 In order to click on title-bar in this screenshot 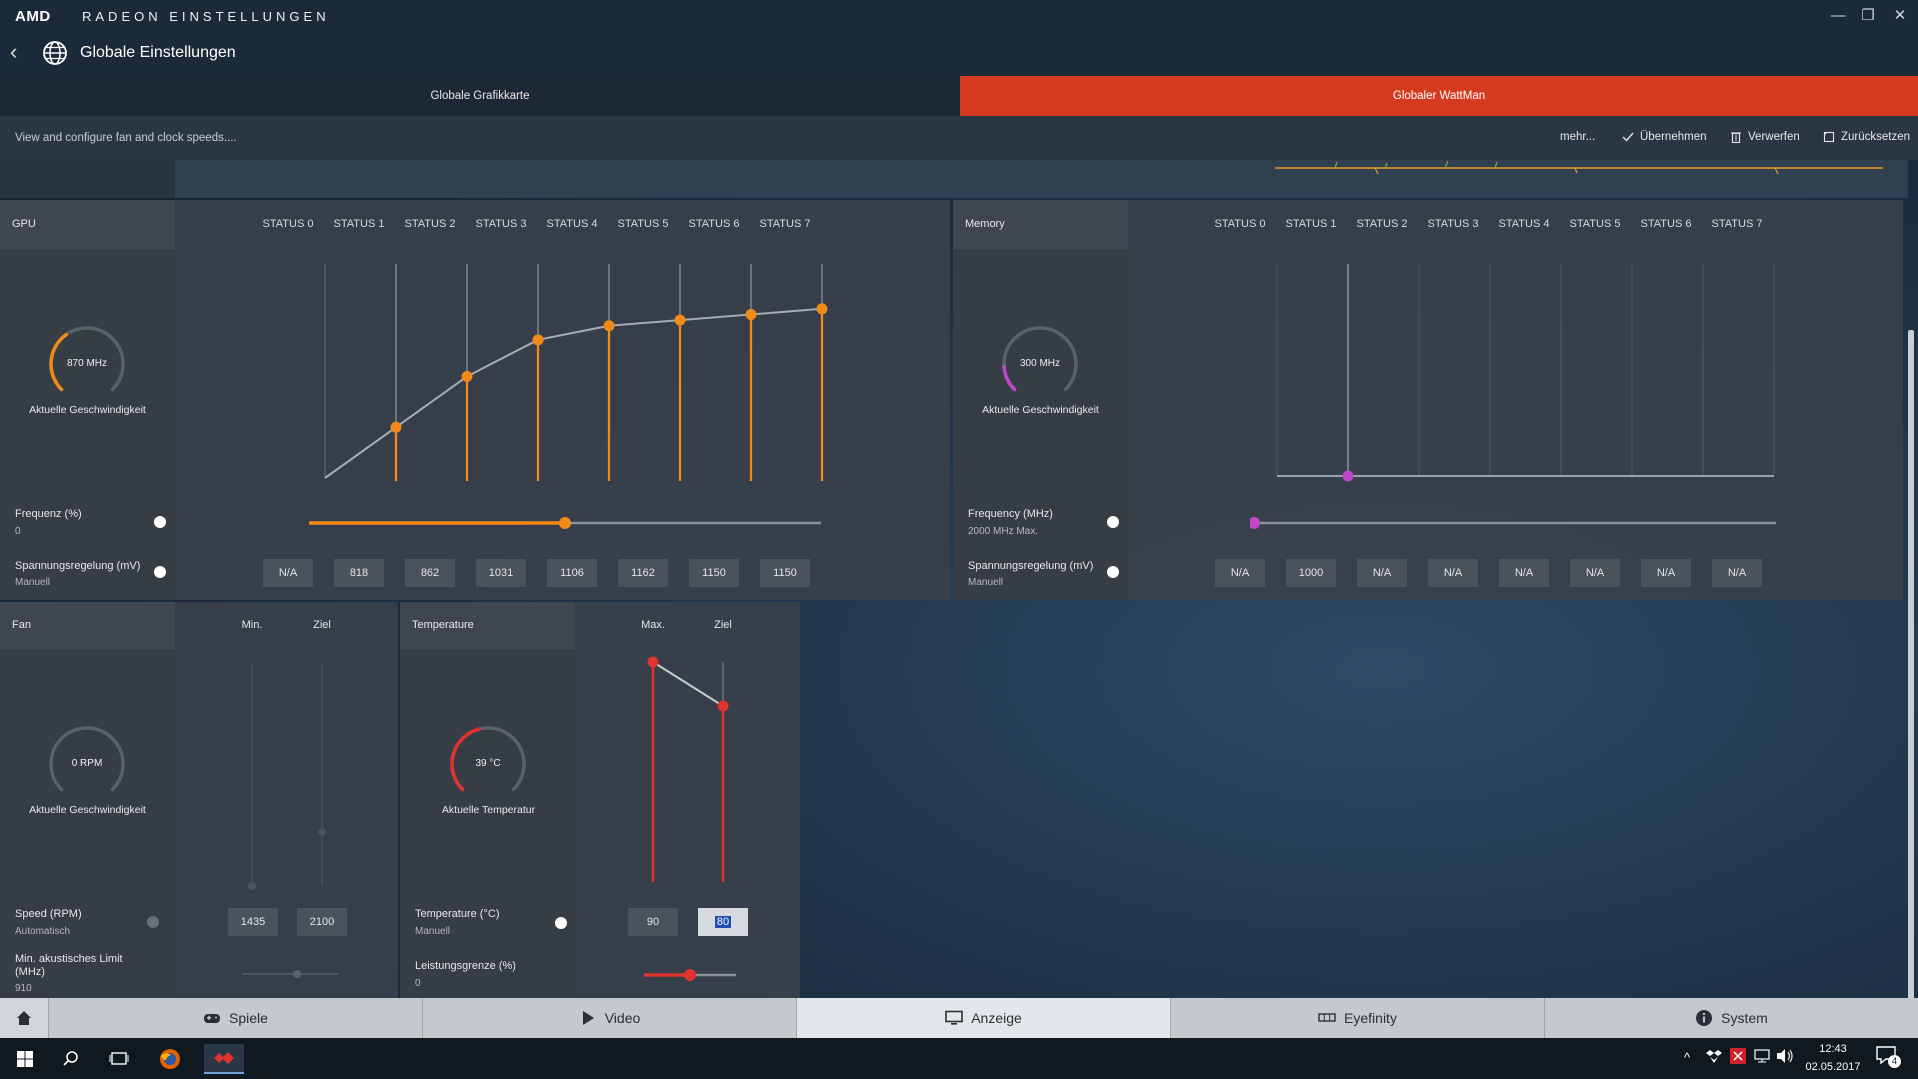, I will do `click(959, 18)`.